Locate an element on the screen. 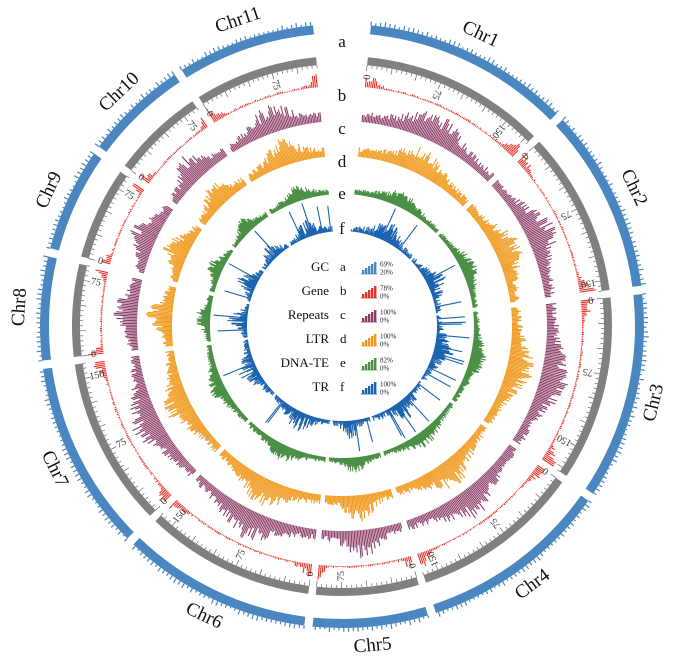  track-bars-tr-chr3 is located at coordinates (445, 351).